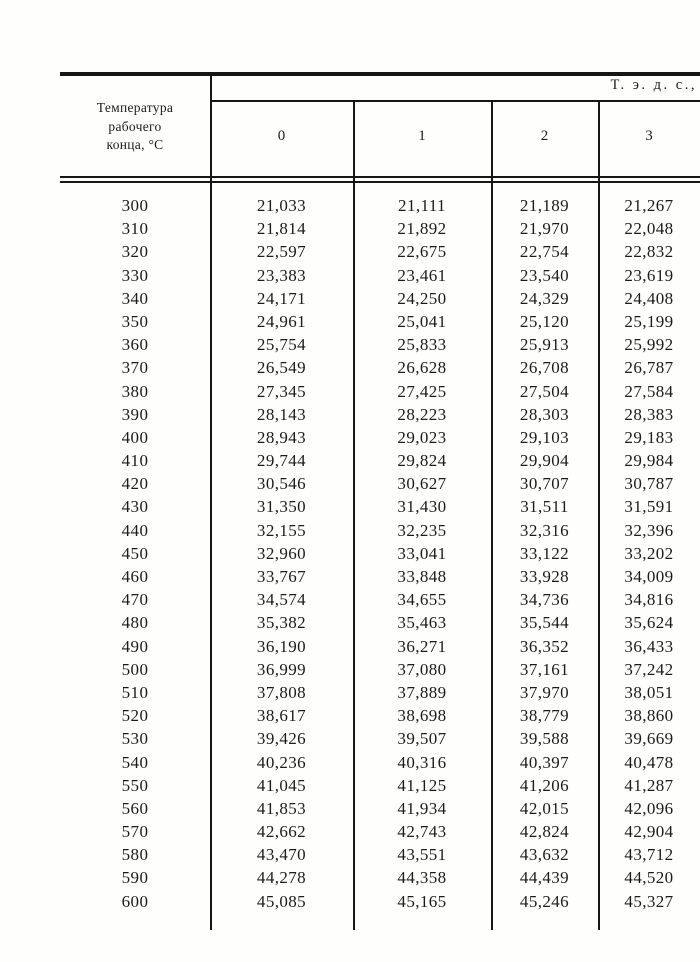 The image size is (700, 962). What do you see at coordinates (281, 832) in the screenshot?
I see `value-cell: 42,662` at bounding box center [281, 832].